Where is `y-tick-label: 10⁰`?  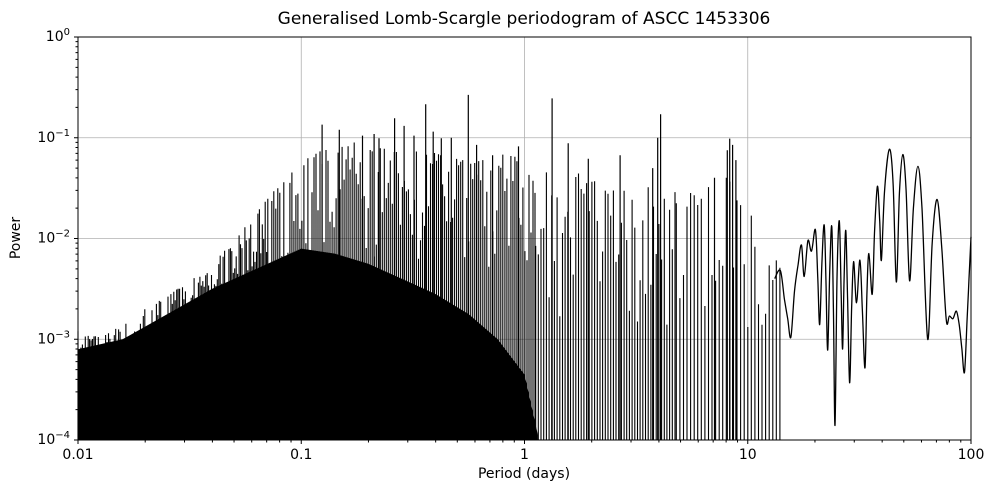 y-tick-label: 10⁰ is located at coordinates (58, 36).